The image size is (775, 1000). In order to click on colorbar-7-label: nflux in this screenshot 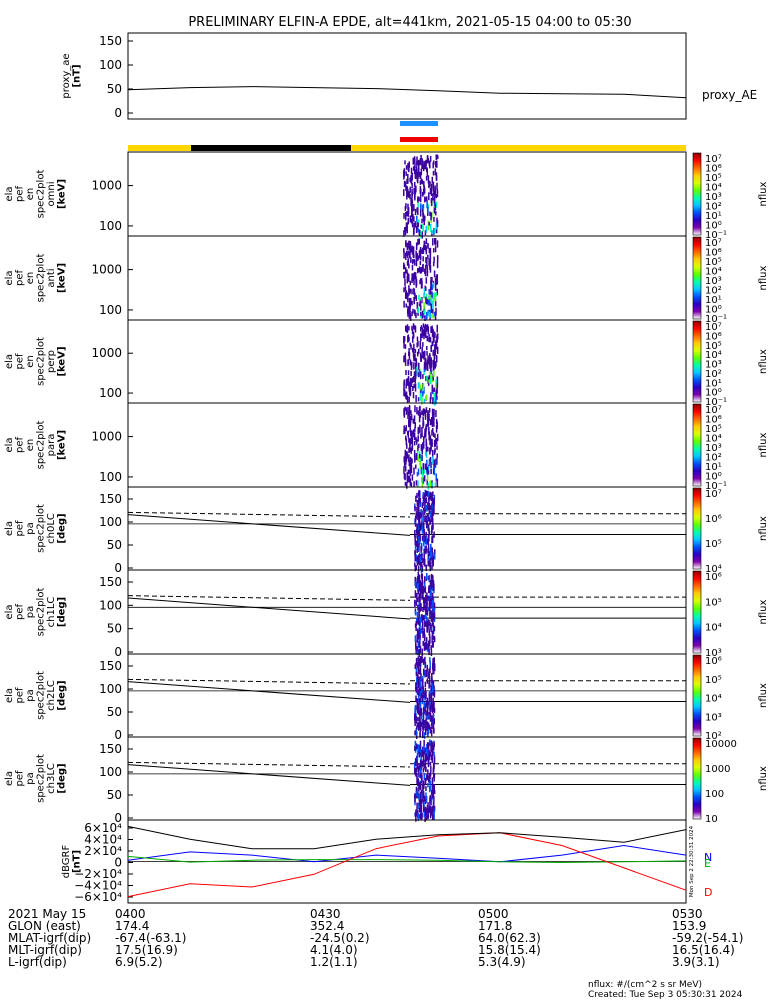, I will do `click(763, 695)`.